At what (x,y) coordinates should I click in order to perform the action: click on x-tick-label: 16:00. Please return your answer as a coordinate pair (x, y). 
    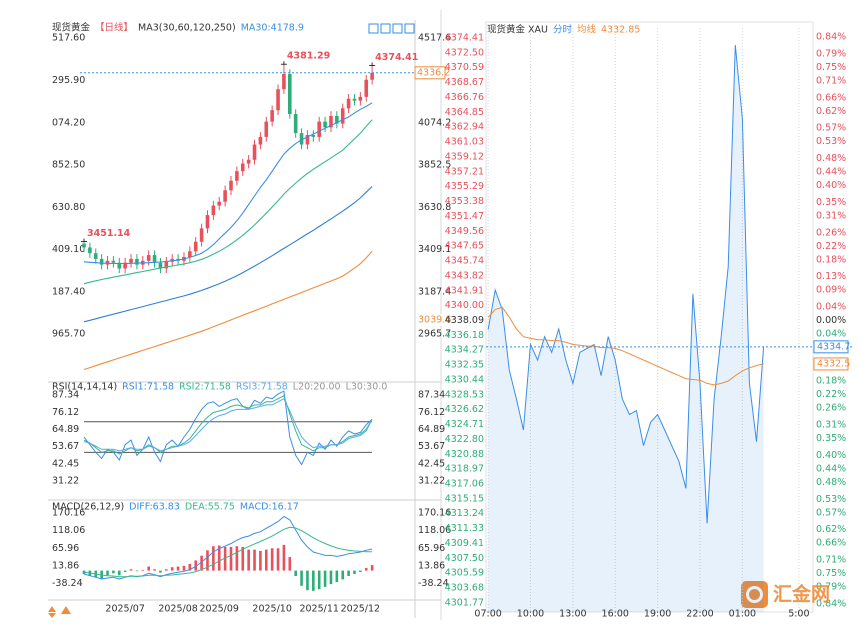
    Looking at the image, I should click on (615, 614).